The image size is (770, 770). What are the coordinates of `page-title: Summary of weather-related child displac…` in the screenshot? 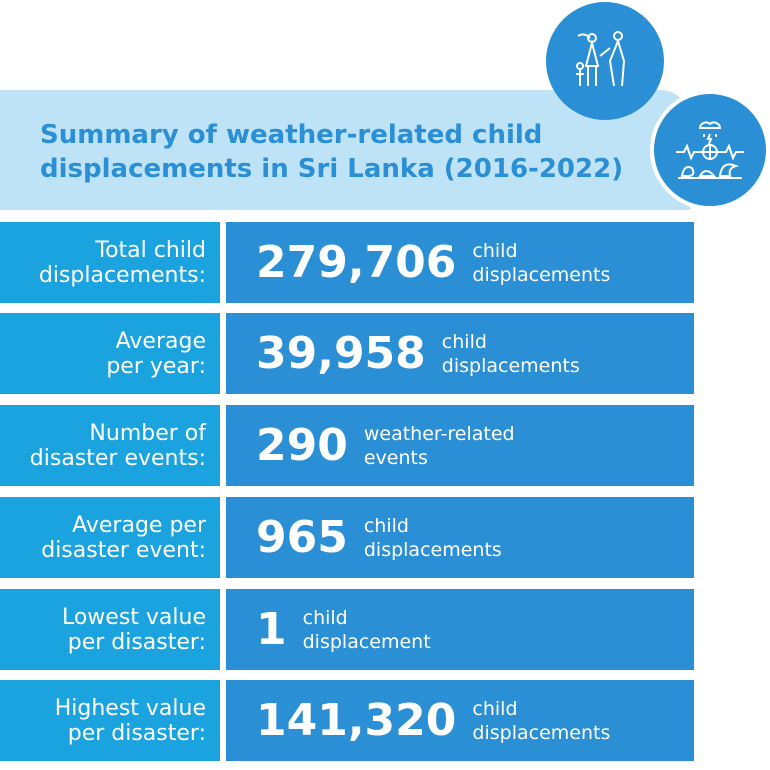 It's located at (331, 152).